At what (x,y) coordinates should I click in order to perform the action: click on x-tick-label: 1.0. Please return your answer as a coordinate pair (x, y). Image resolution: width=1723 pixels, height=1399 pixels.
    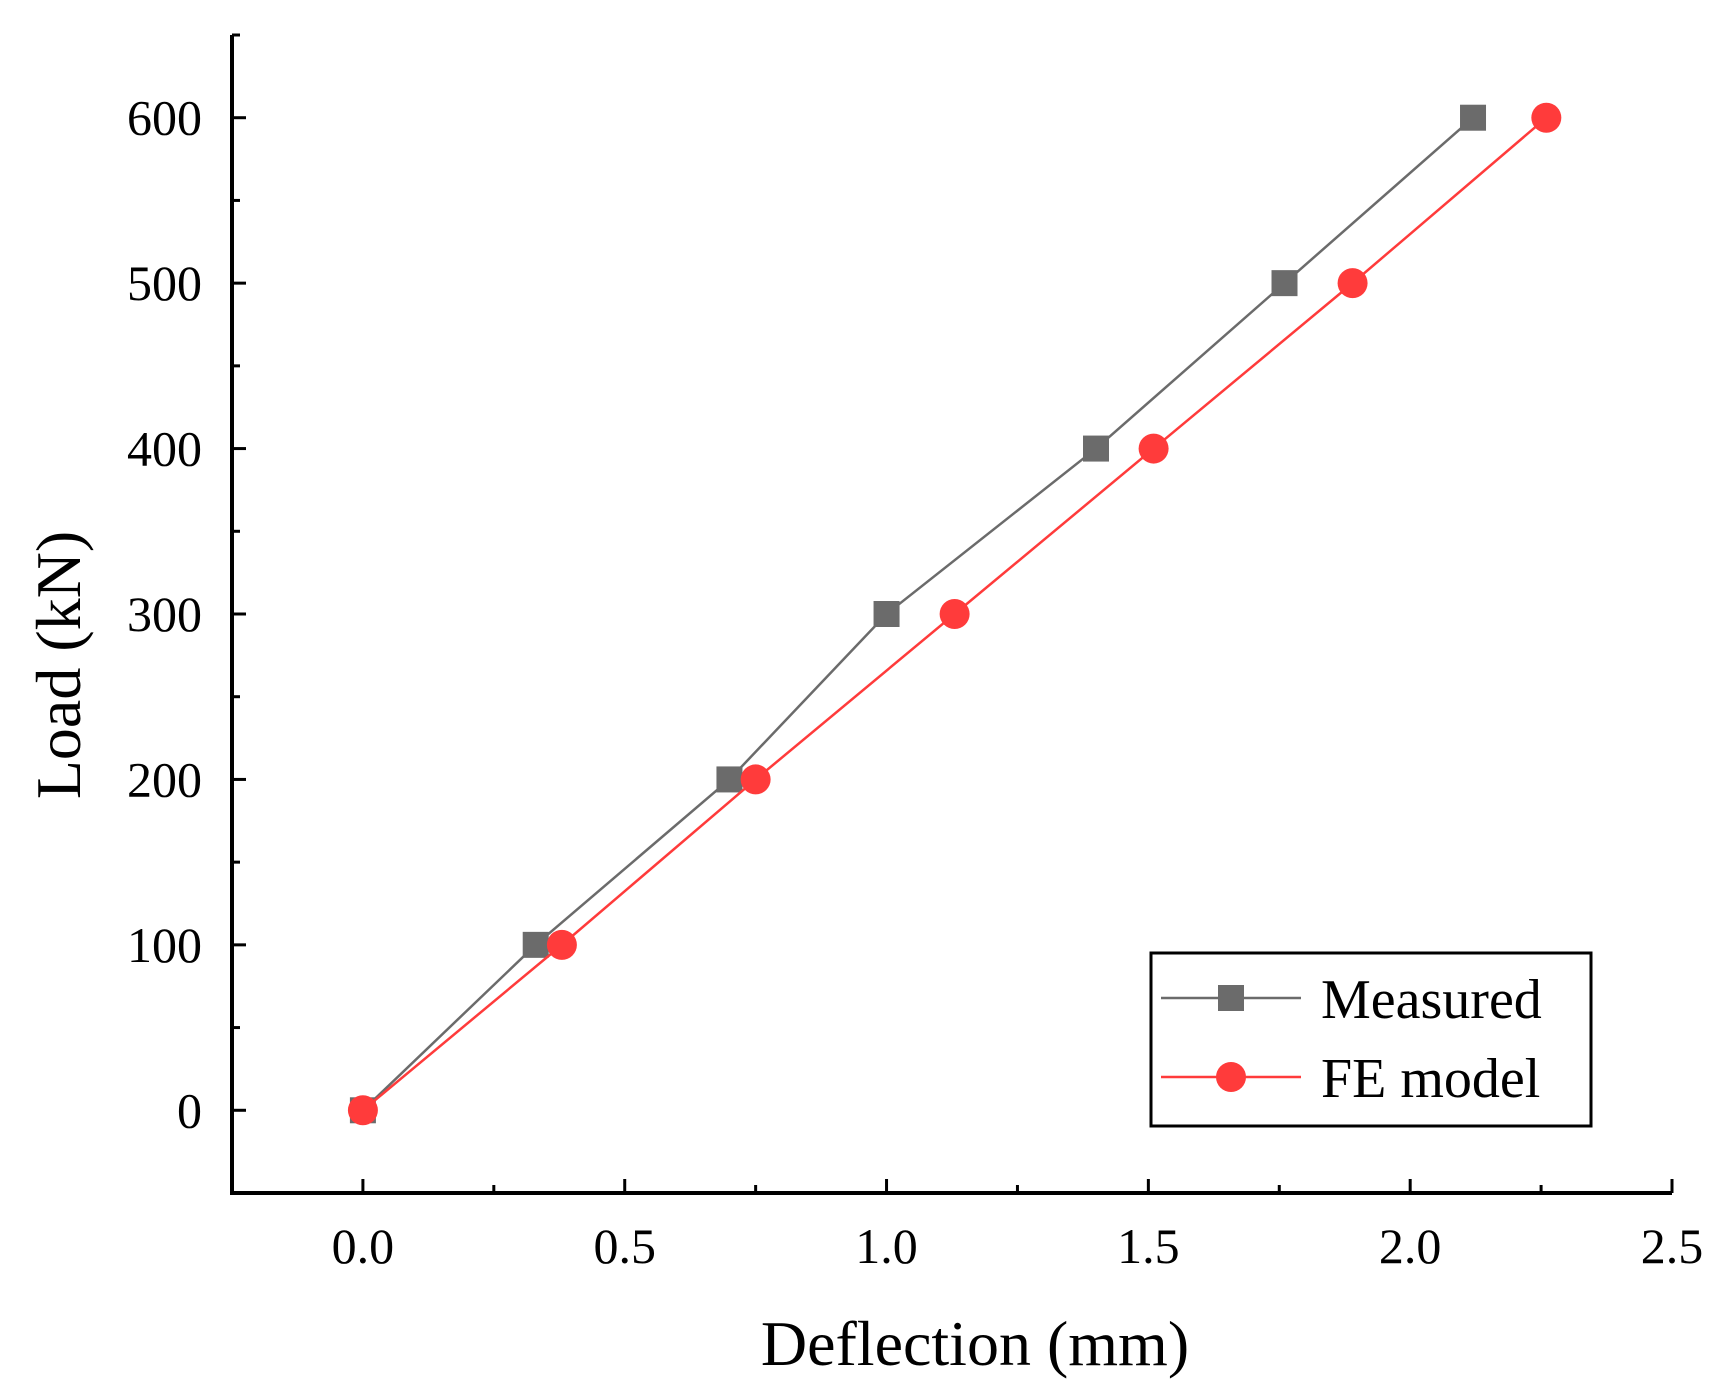
    Looking at the image, I should click on (886, 1246).